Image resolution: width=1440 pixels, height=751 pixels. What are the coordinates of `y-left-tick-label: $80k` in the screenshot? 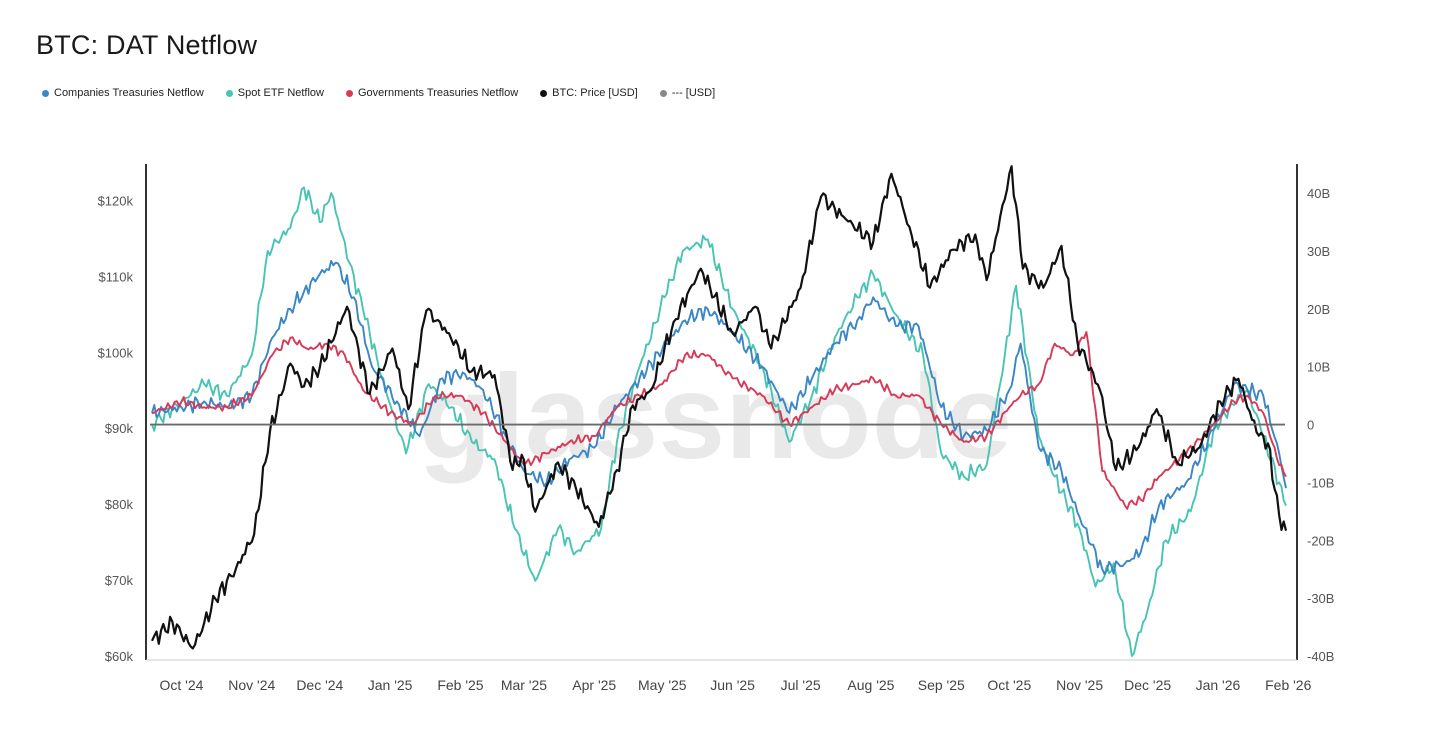 It's located at (119, 504).